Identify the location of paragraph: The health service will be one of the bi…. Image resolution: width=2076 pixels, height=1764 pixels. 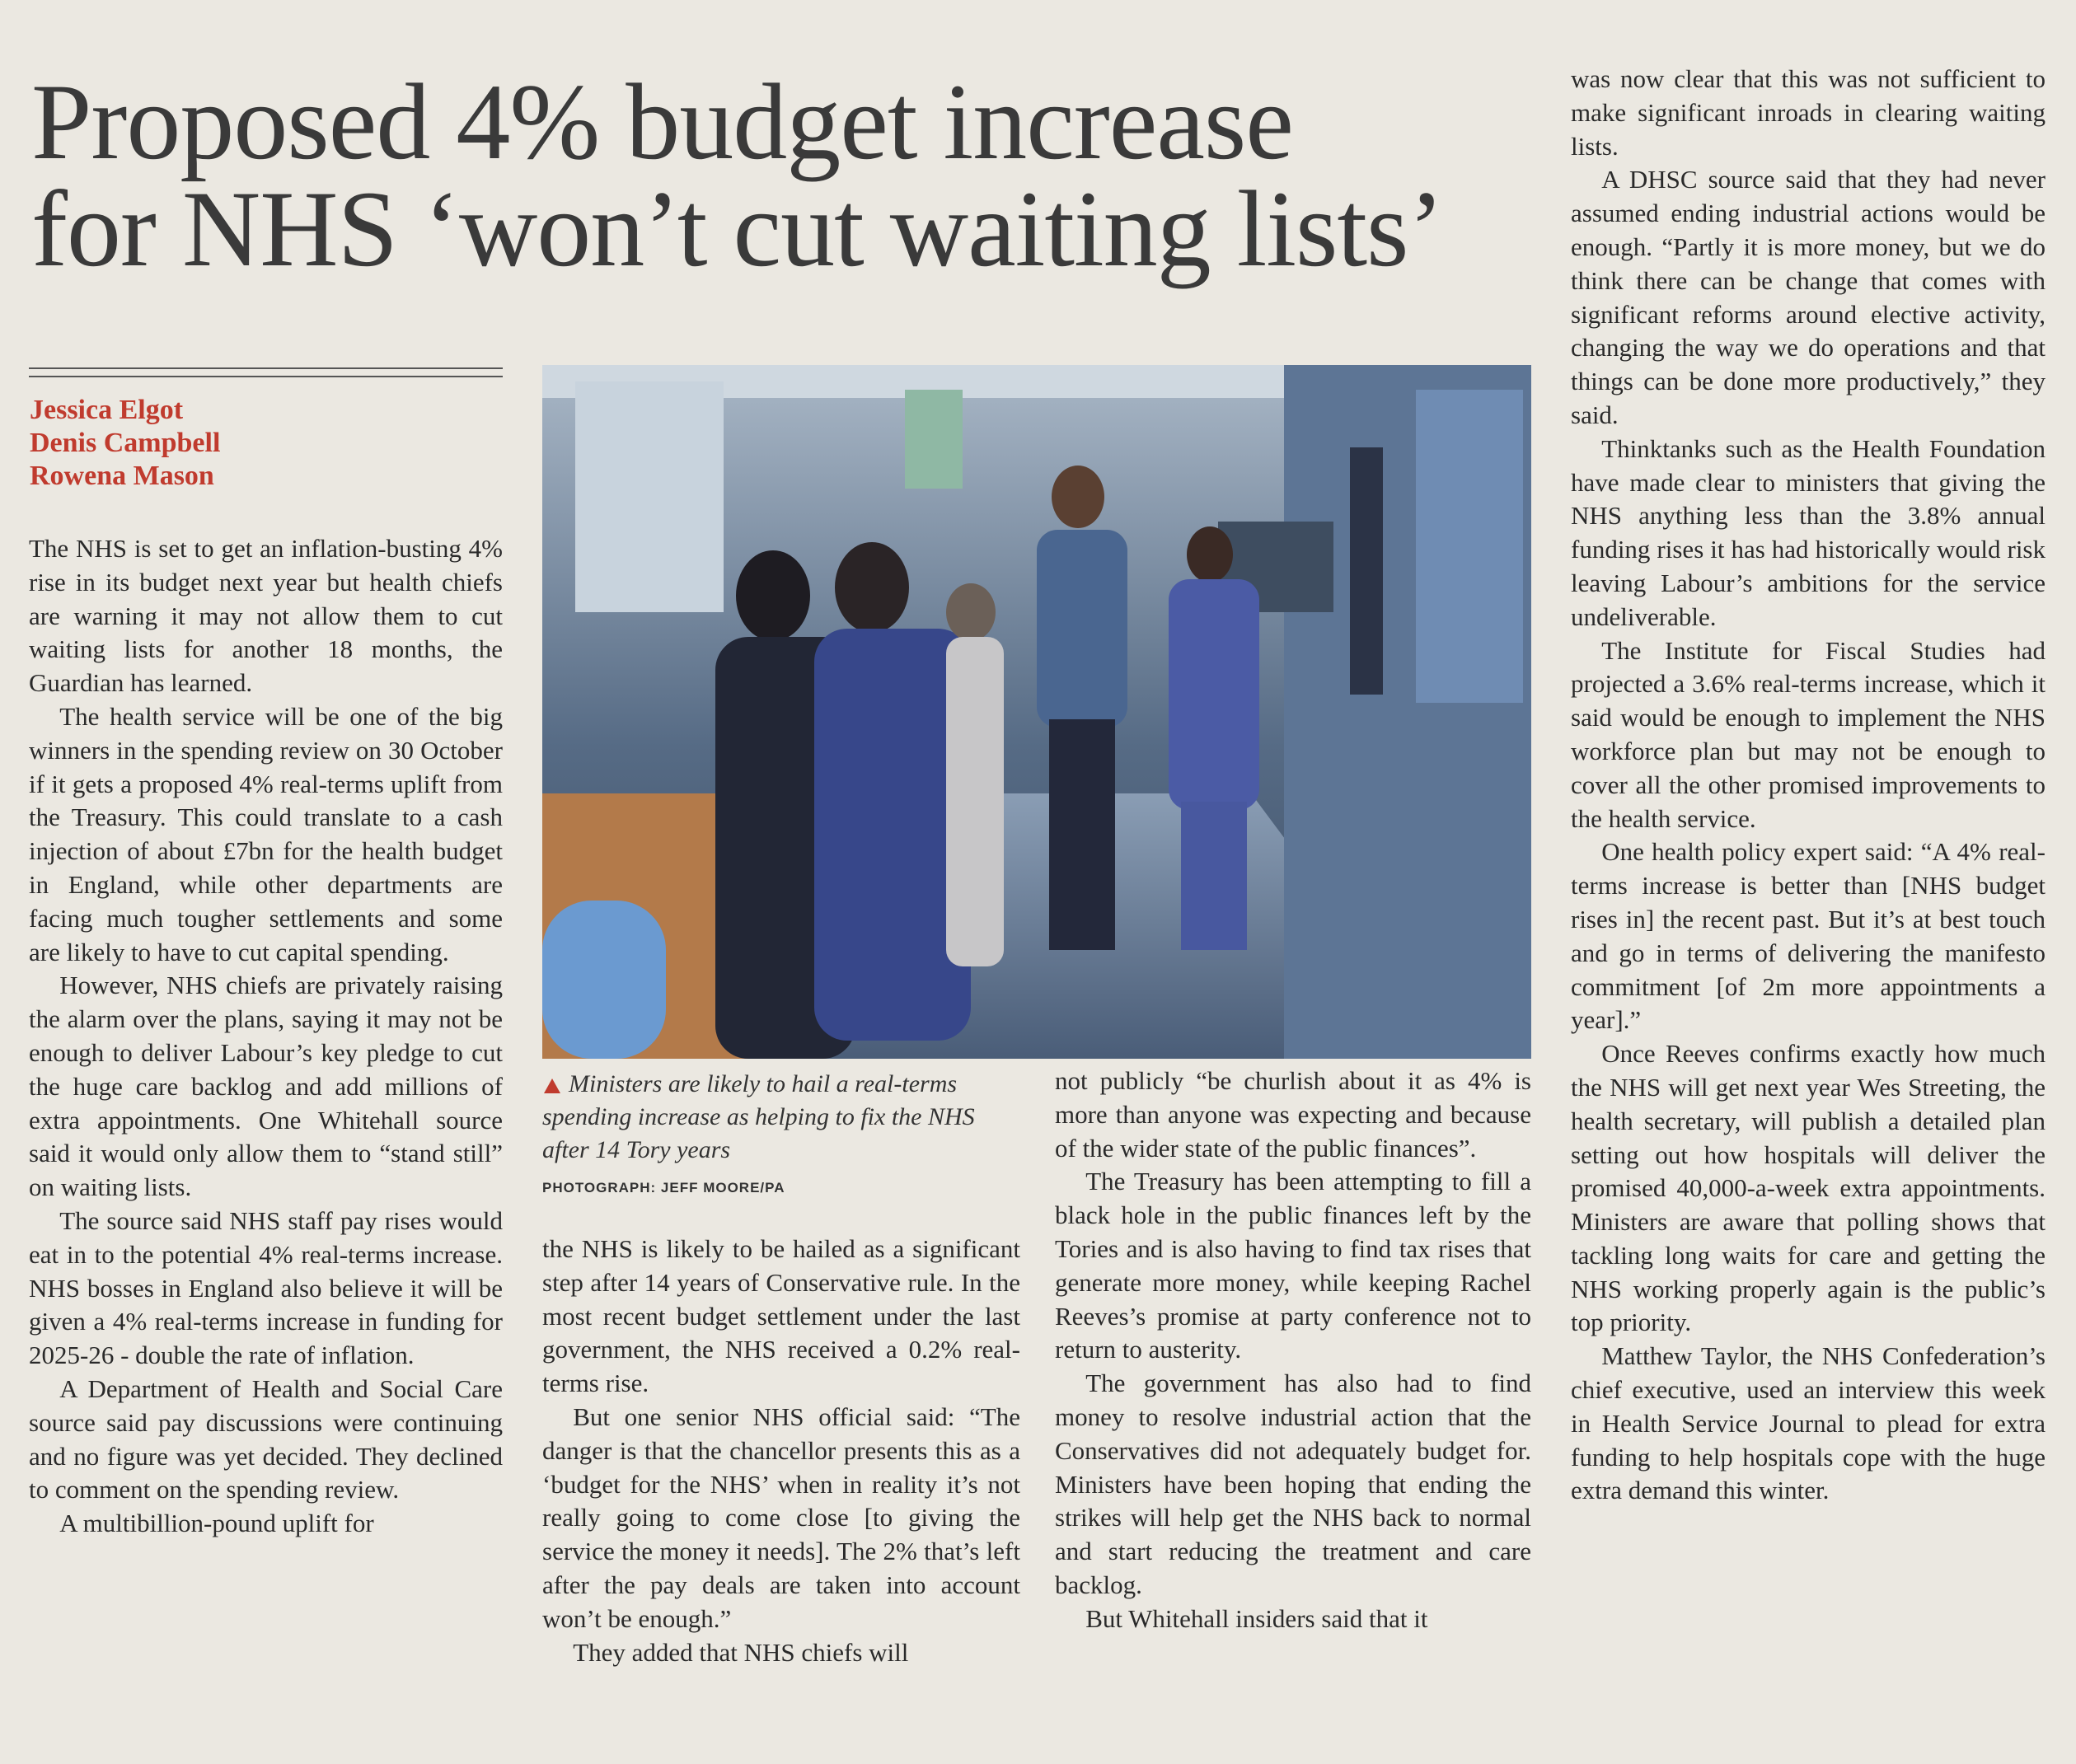
(266, 834).